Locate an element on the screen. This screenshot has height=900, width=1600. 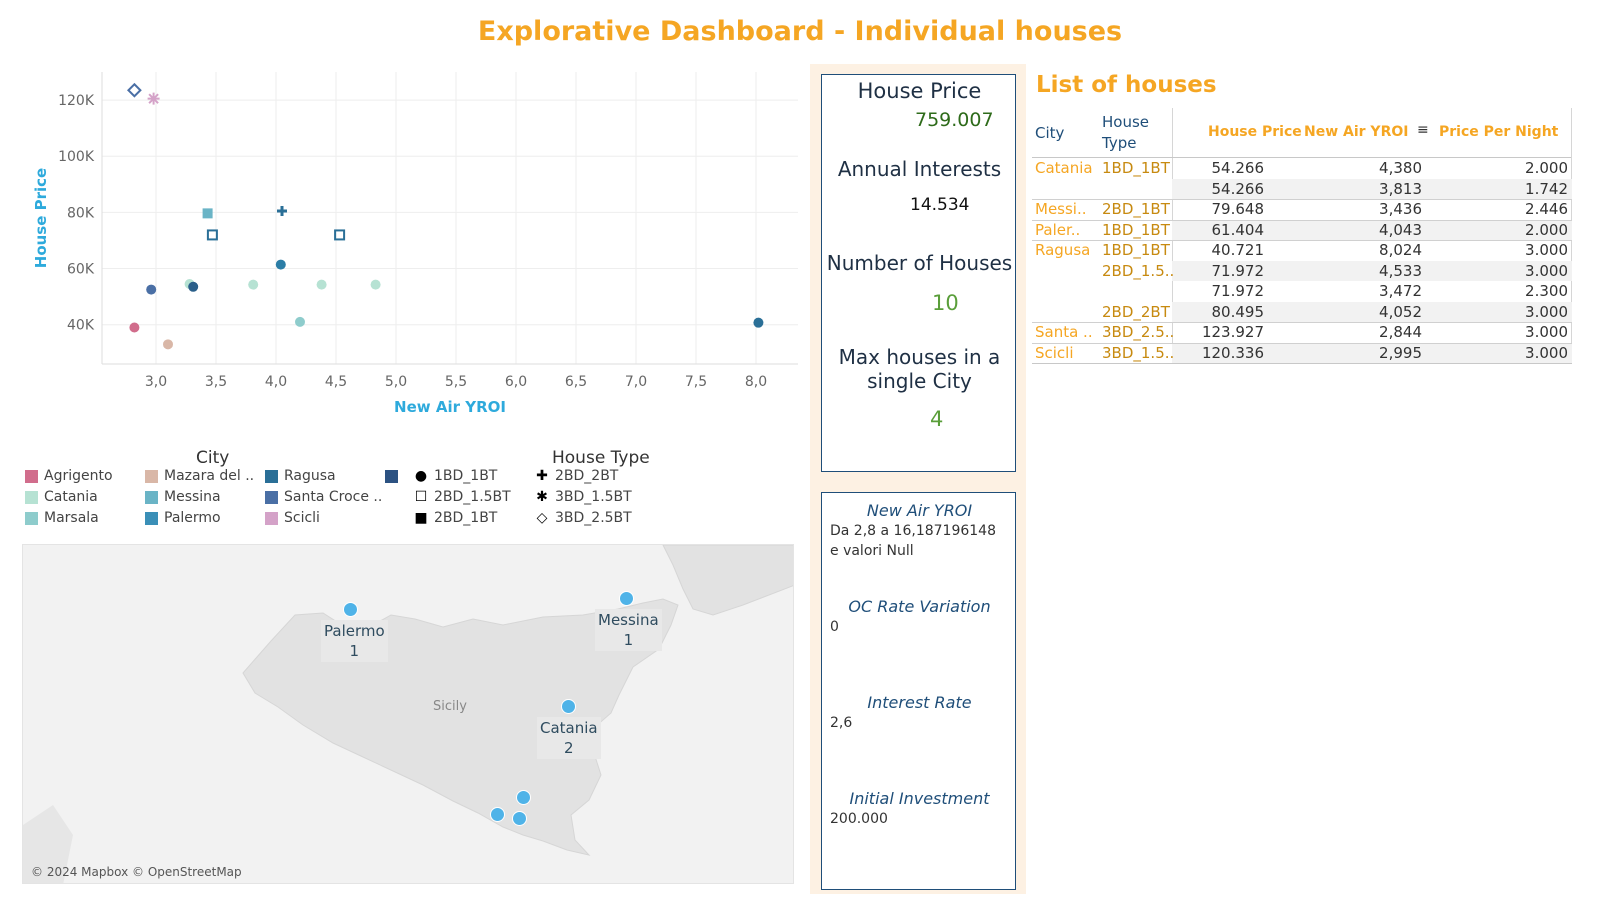
param-oc-label: OC Rate Variation is located at coordinates (919, 606).